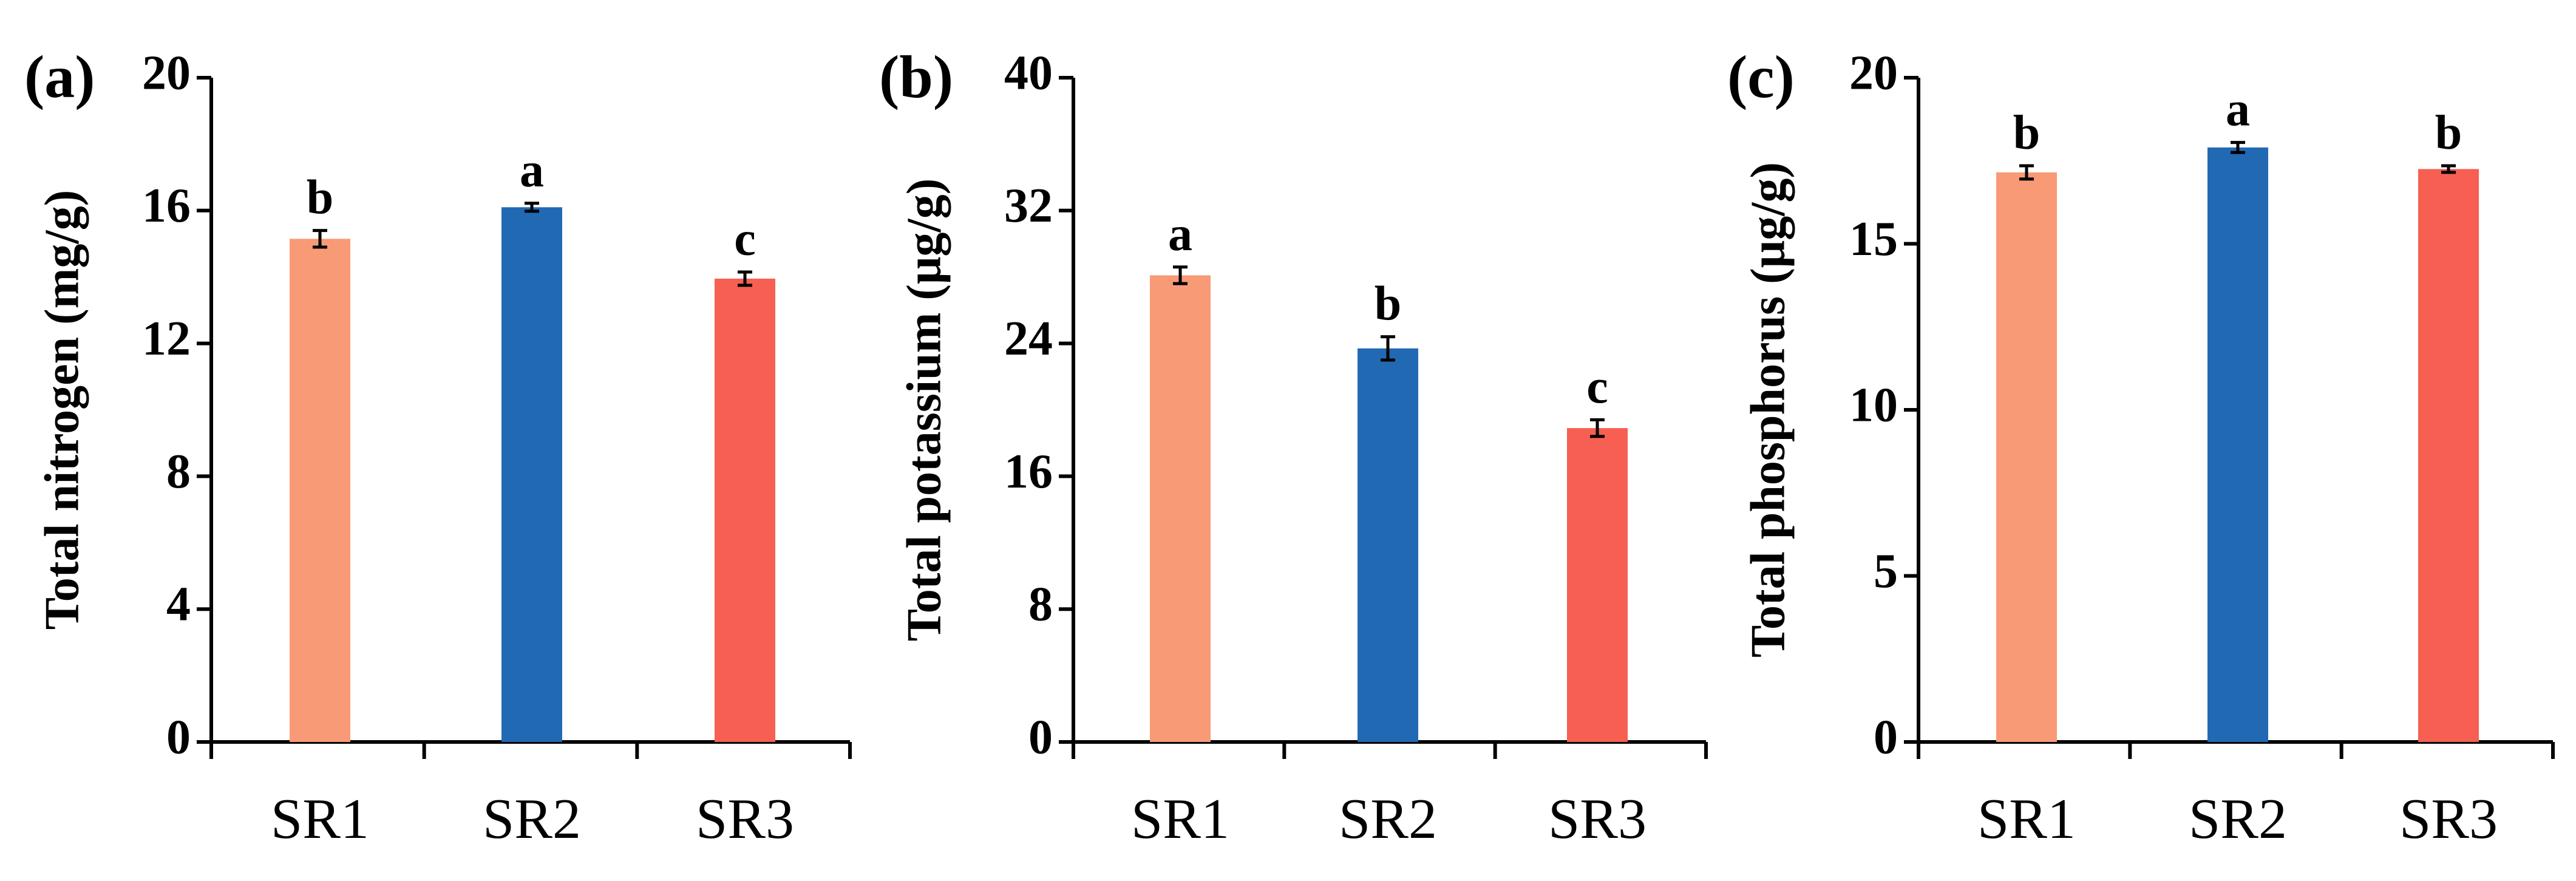 This screenshot has height=881, width=2576. I want to click on y-tick-label: 40, so click(1028, 73).